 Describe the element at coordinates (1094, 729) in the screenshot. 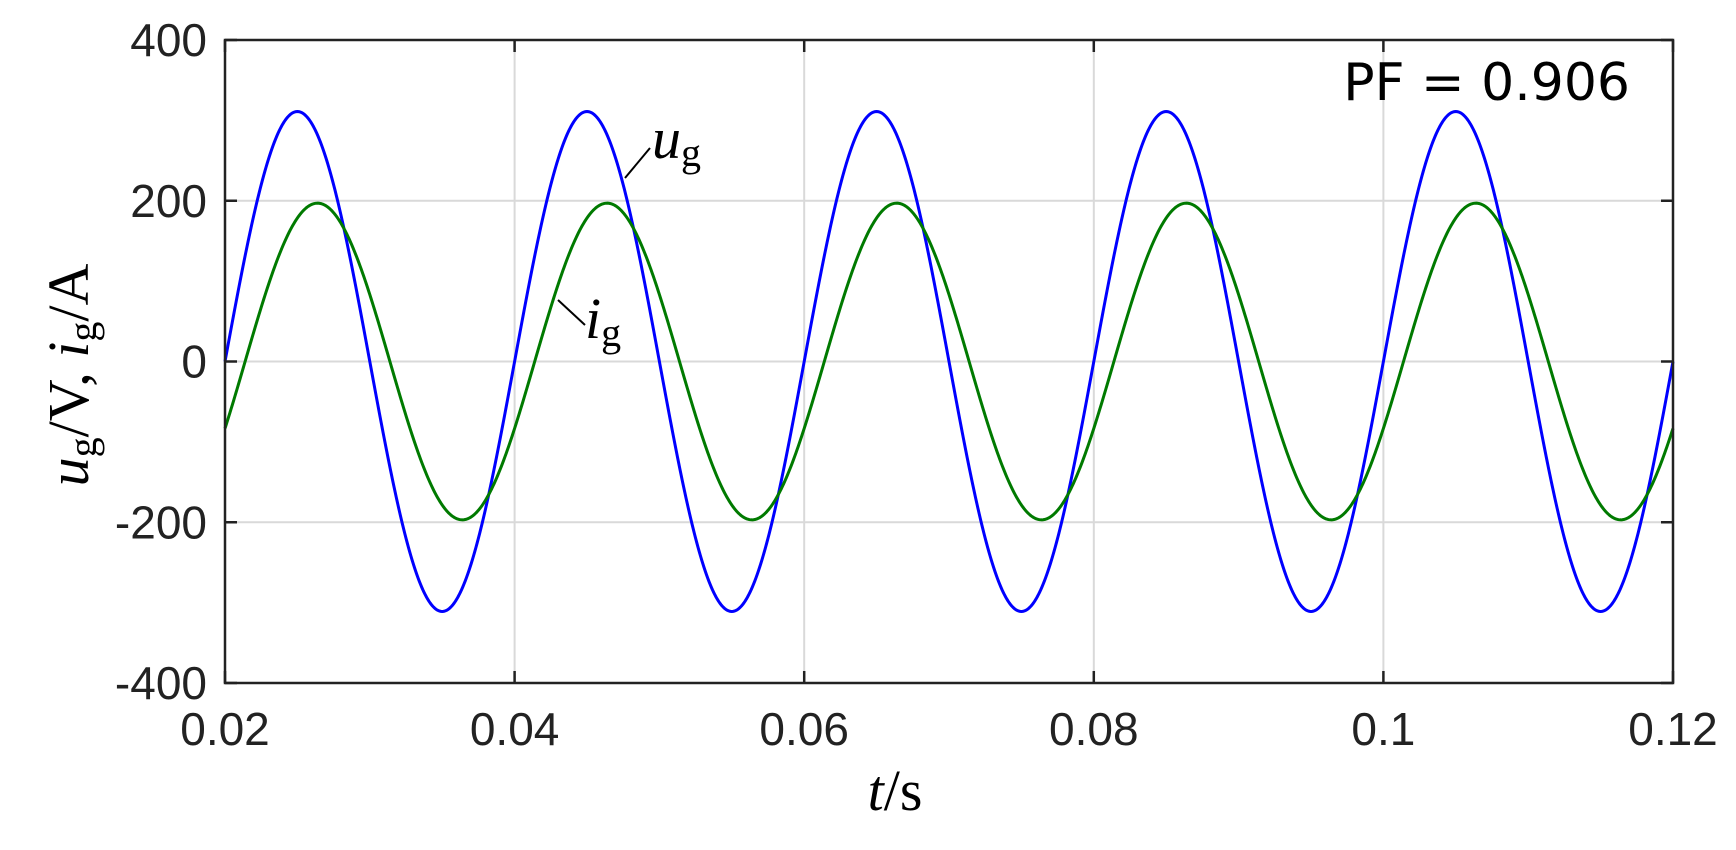

I see `x-tick-label: 0.08` at that location.